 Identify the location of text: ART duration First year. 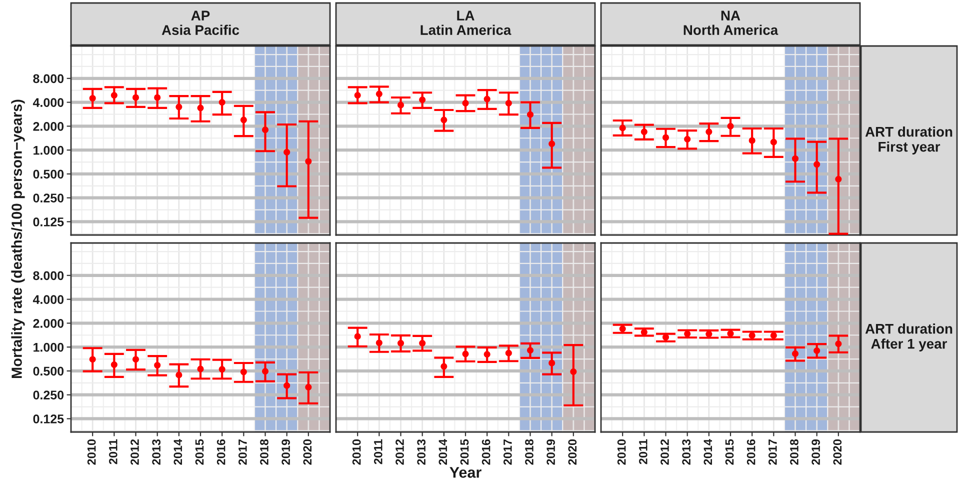
(908, 140).